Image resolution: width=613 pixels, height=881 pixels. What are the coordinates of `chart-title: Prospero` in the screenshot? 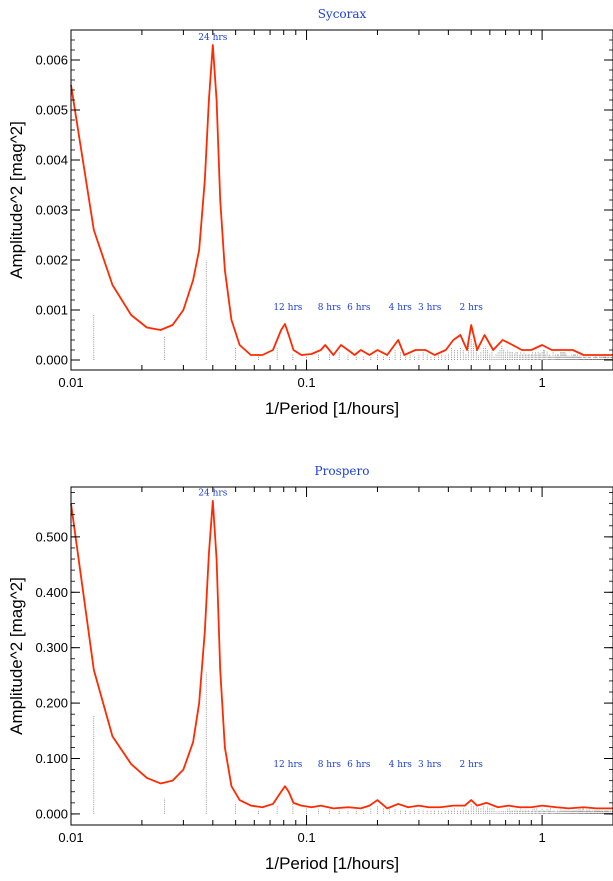 It's located at (342, 471).